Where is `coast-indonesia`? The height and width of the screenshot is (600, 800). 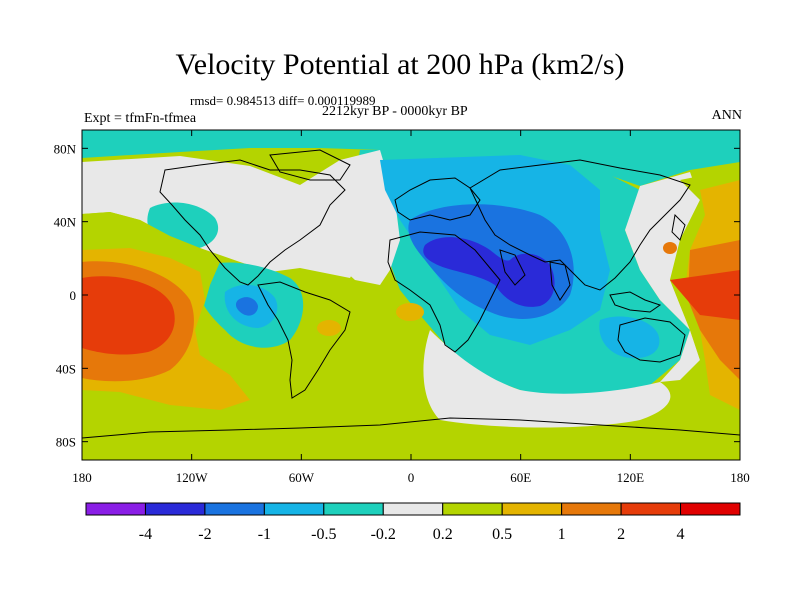
coast-indonesia is located at coordinates (635, 302).